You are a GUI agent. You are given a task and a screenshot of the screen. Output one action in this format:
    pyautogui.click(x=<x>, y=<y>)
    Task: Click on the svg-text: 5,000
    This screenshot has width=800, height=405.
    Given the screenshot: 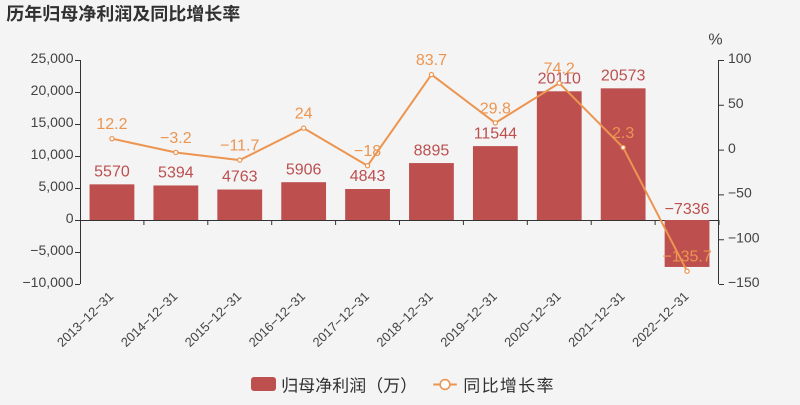 What is the action you would take?
    pyautogui.click(x=55, y=186)
    